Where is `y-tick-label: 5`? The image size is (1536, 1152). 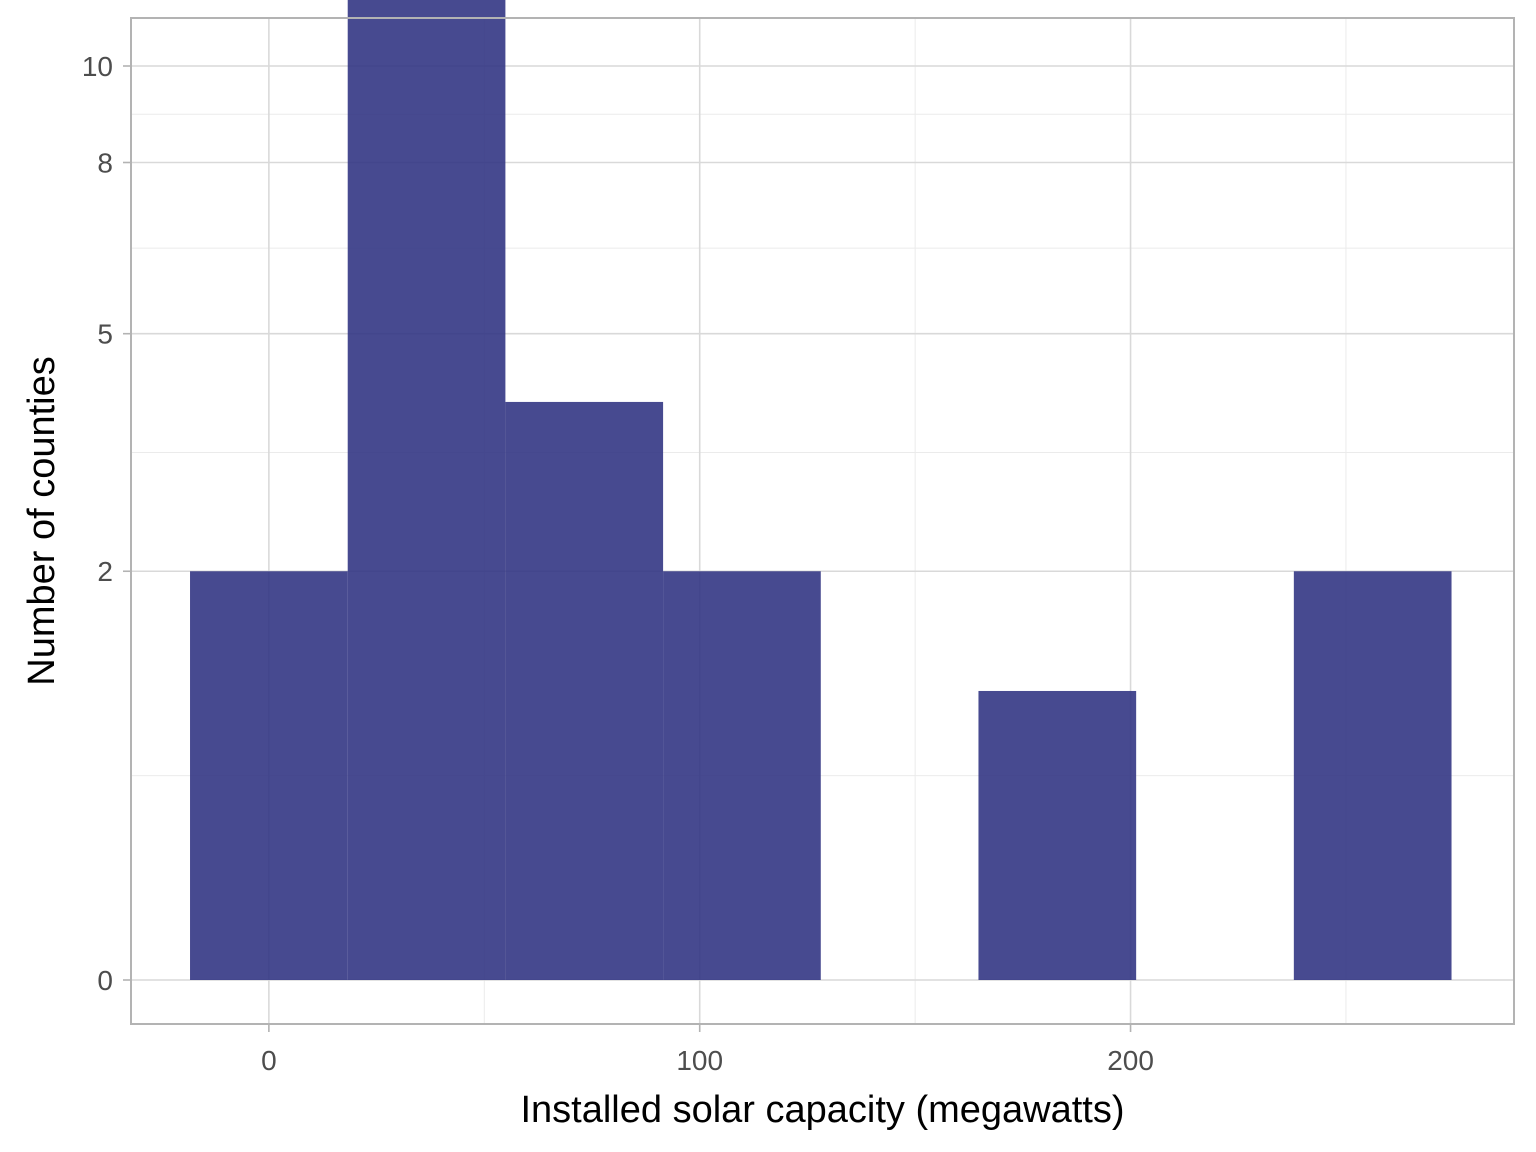 y-tick-label: 5 is located at coordinates (105, 334).